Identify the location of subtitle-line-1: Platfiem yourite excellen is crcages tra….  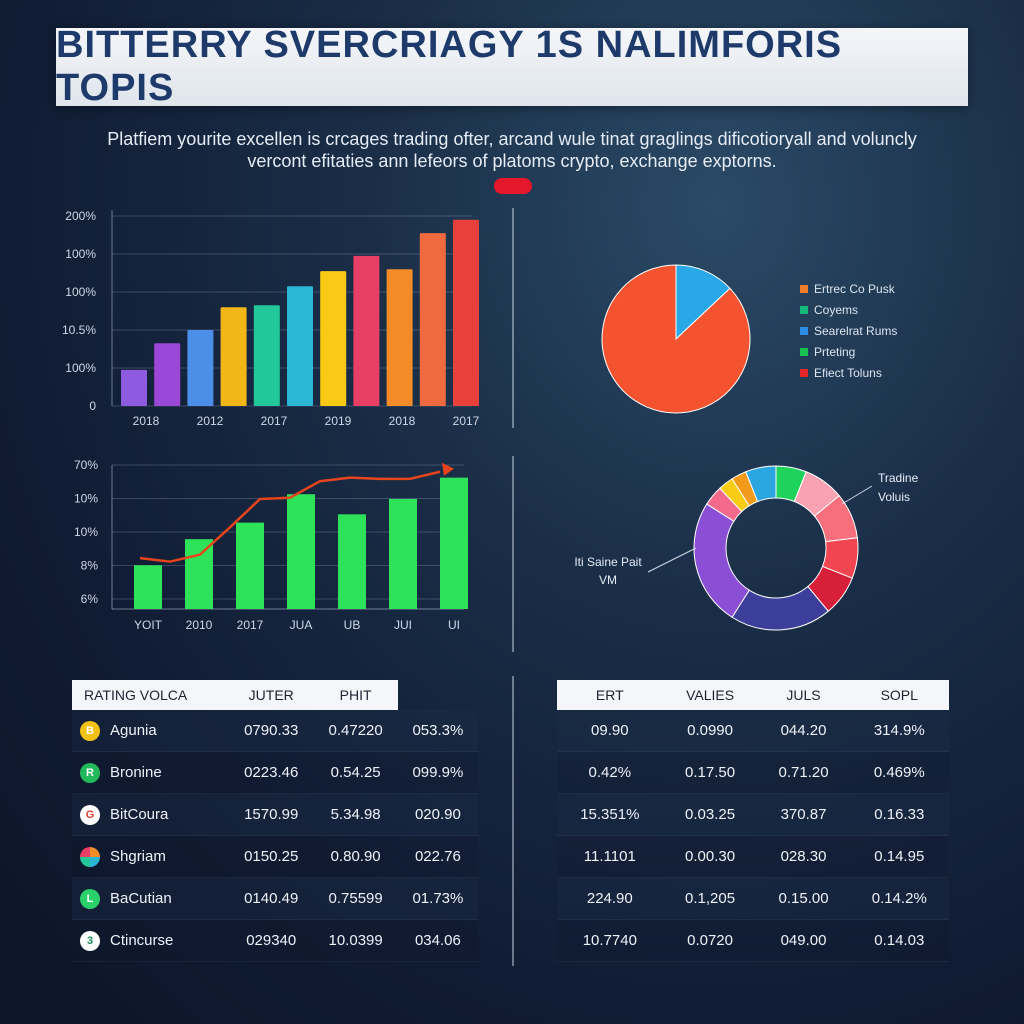
(512, 139).